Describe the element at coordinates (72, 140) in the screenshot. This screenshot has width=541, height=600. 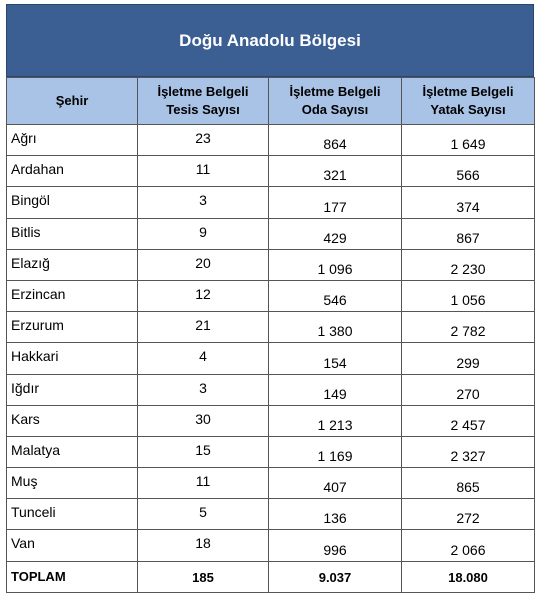
I see `city-cell: Ağrı` at that location.